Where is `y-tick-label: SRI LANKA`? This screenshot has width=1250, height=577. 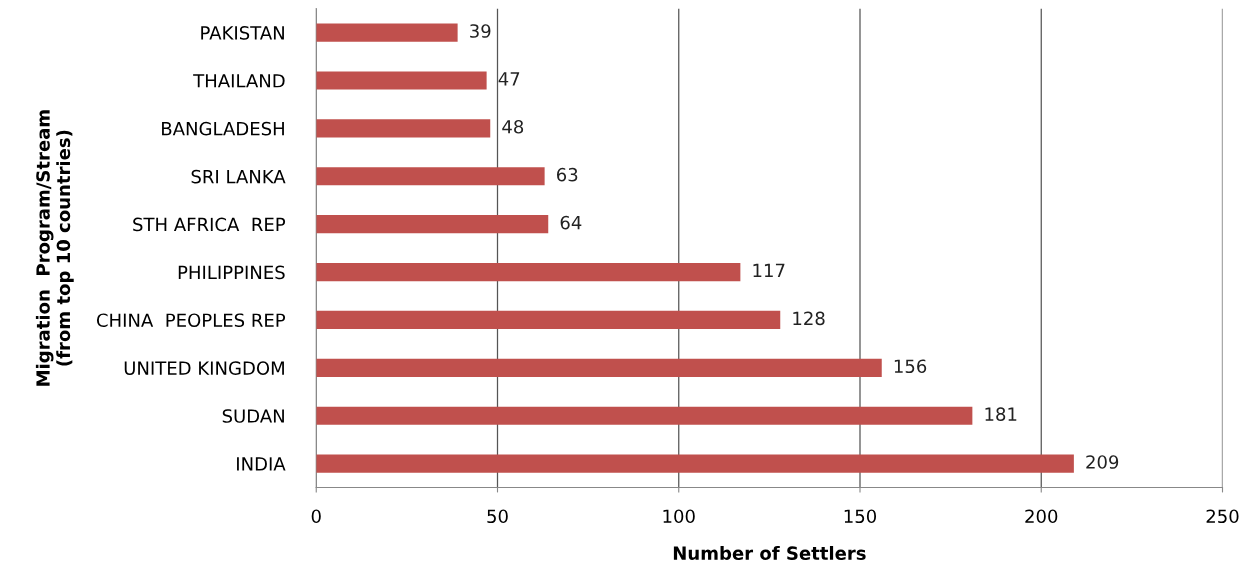
y-tick-label: SRI LANKA is located at coordinates (238, 176).